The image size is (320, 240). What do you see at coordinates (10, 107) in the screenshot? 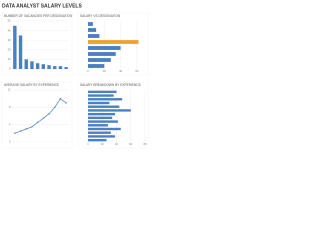
I see `y-tick-label: 8` at bounding box center [10, 107].